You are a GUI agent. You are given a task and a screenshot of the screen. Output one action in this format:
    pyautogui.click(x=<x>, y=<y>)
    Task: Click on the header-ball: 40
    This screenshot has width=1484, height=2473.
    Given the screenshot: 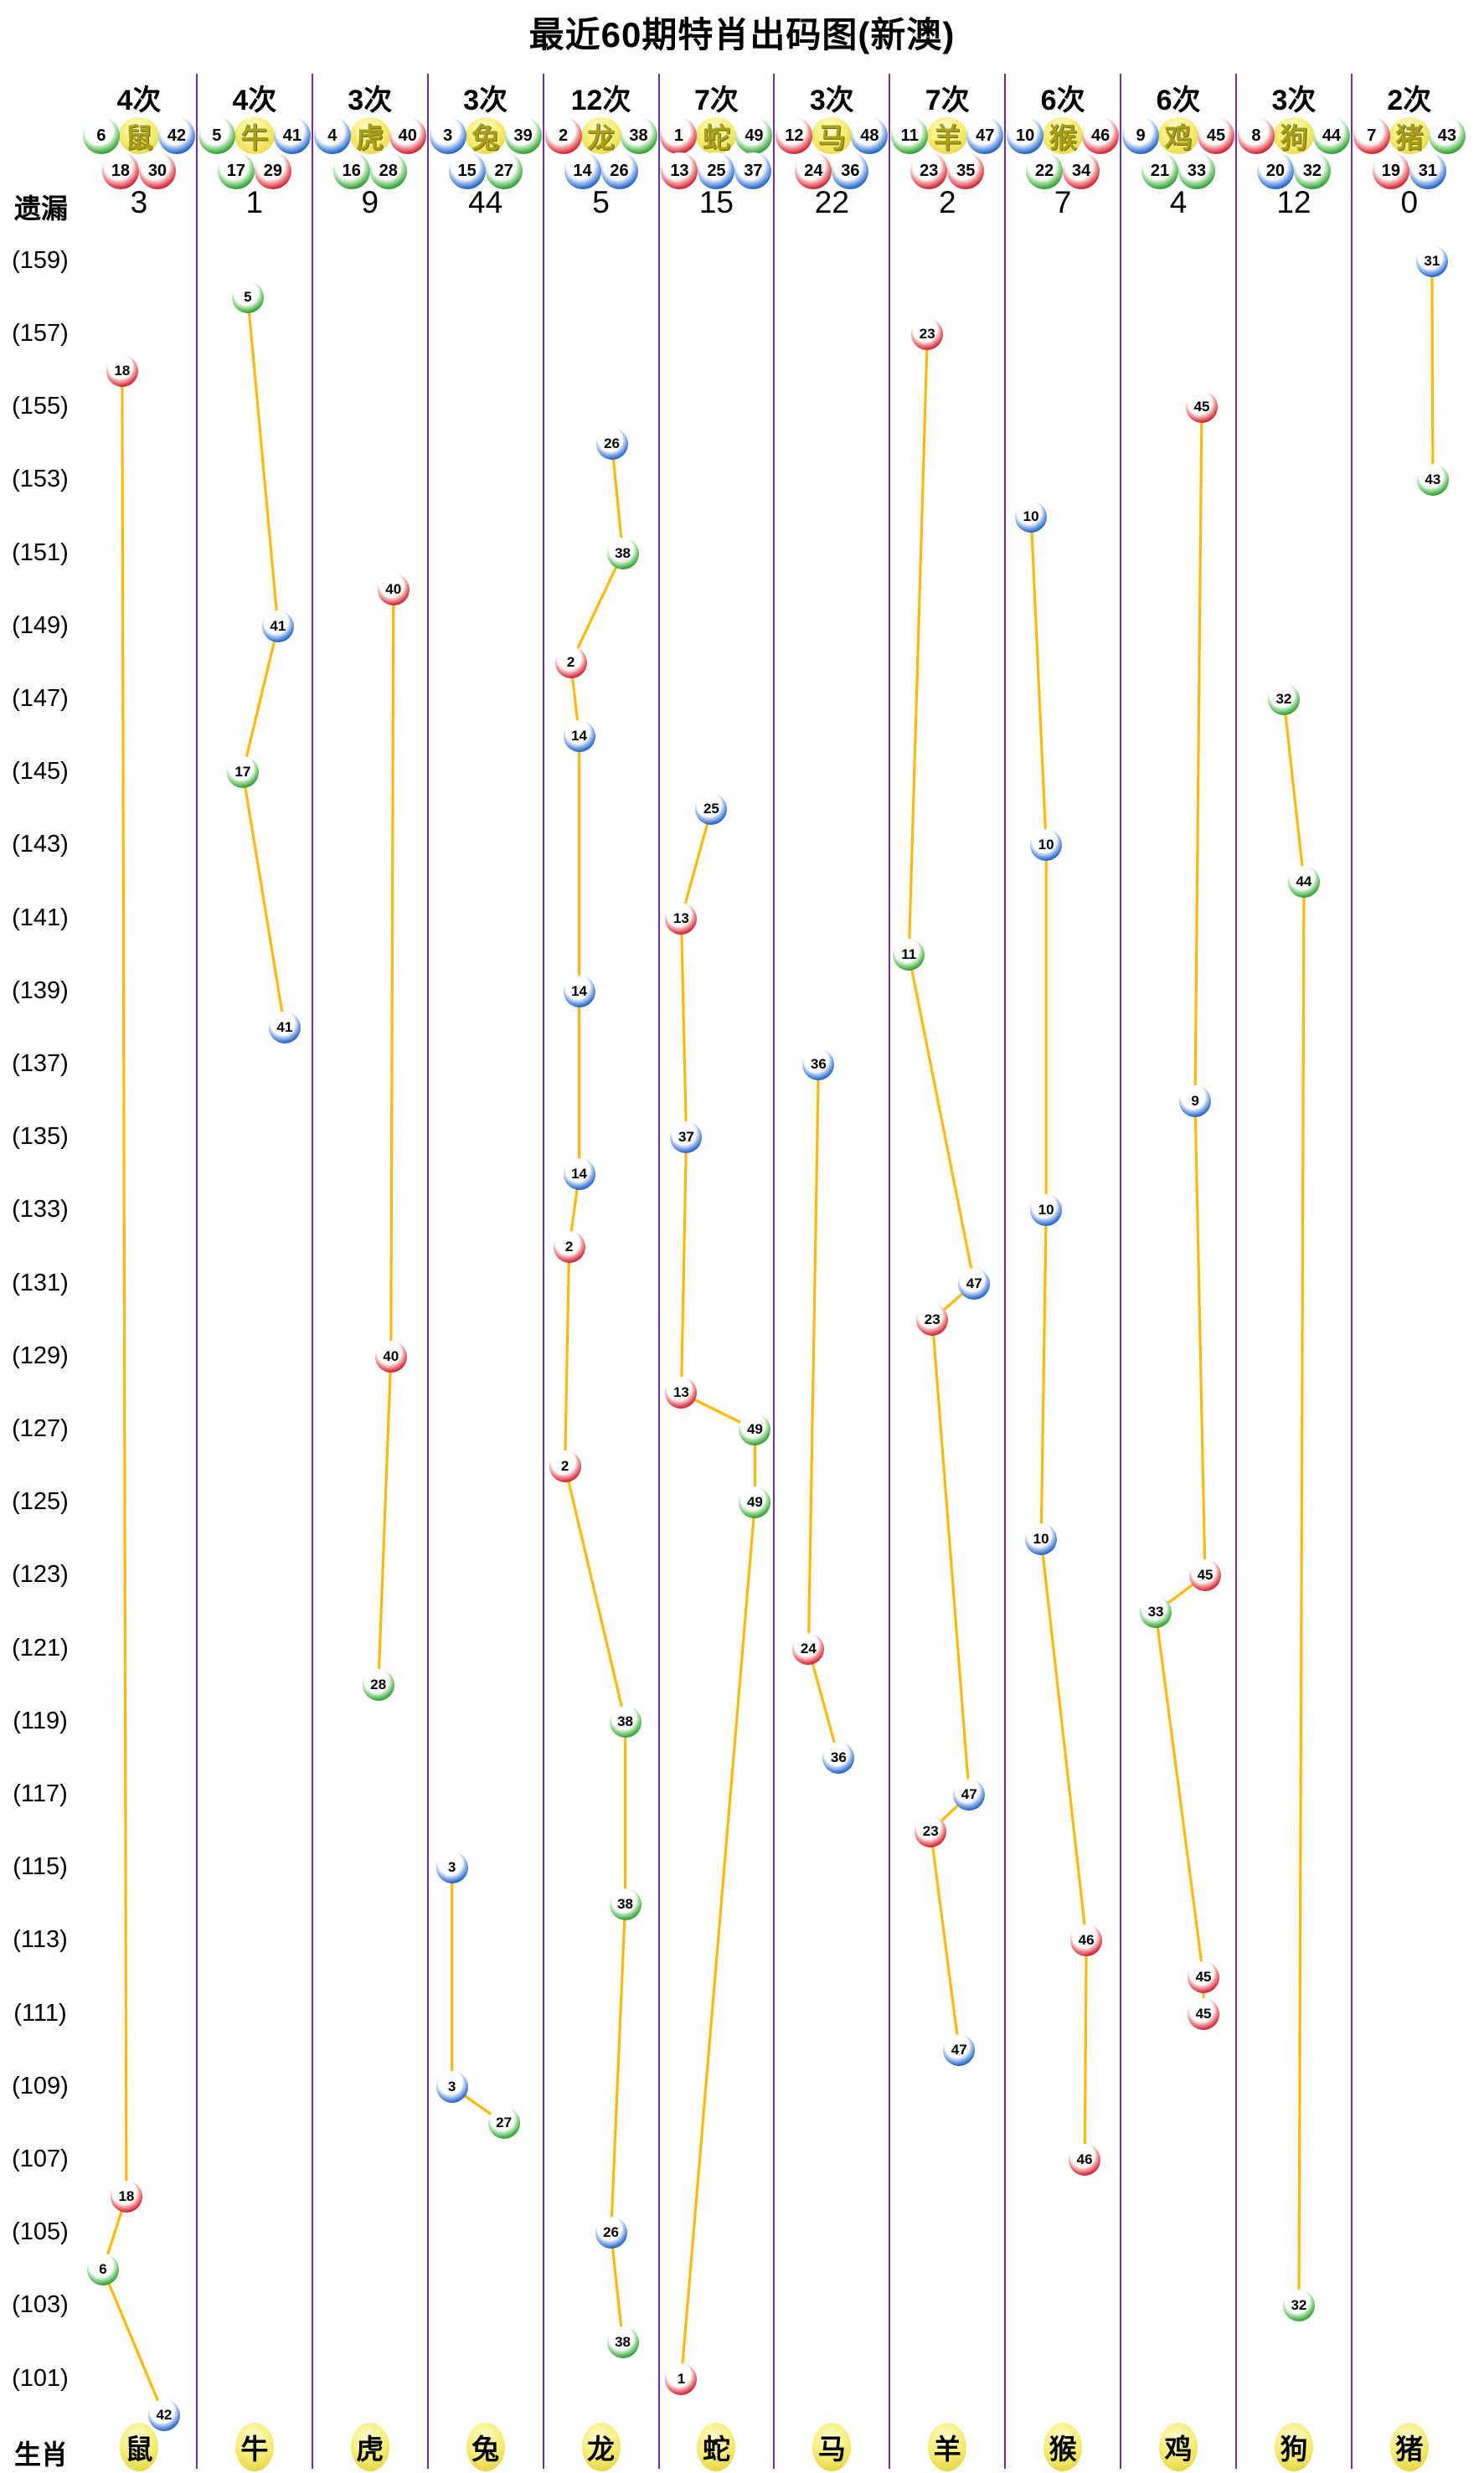 What is the action you would take?
    pyautogui.click(x=407, y=135)
    